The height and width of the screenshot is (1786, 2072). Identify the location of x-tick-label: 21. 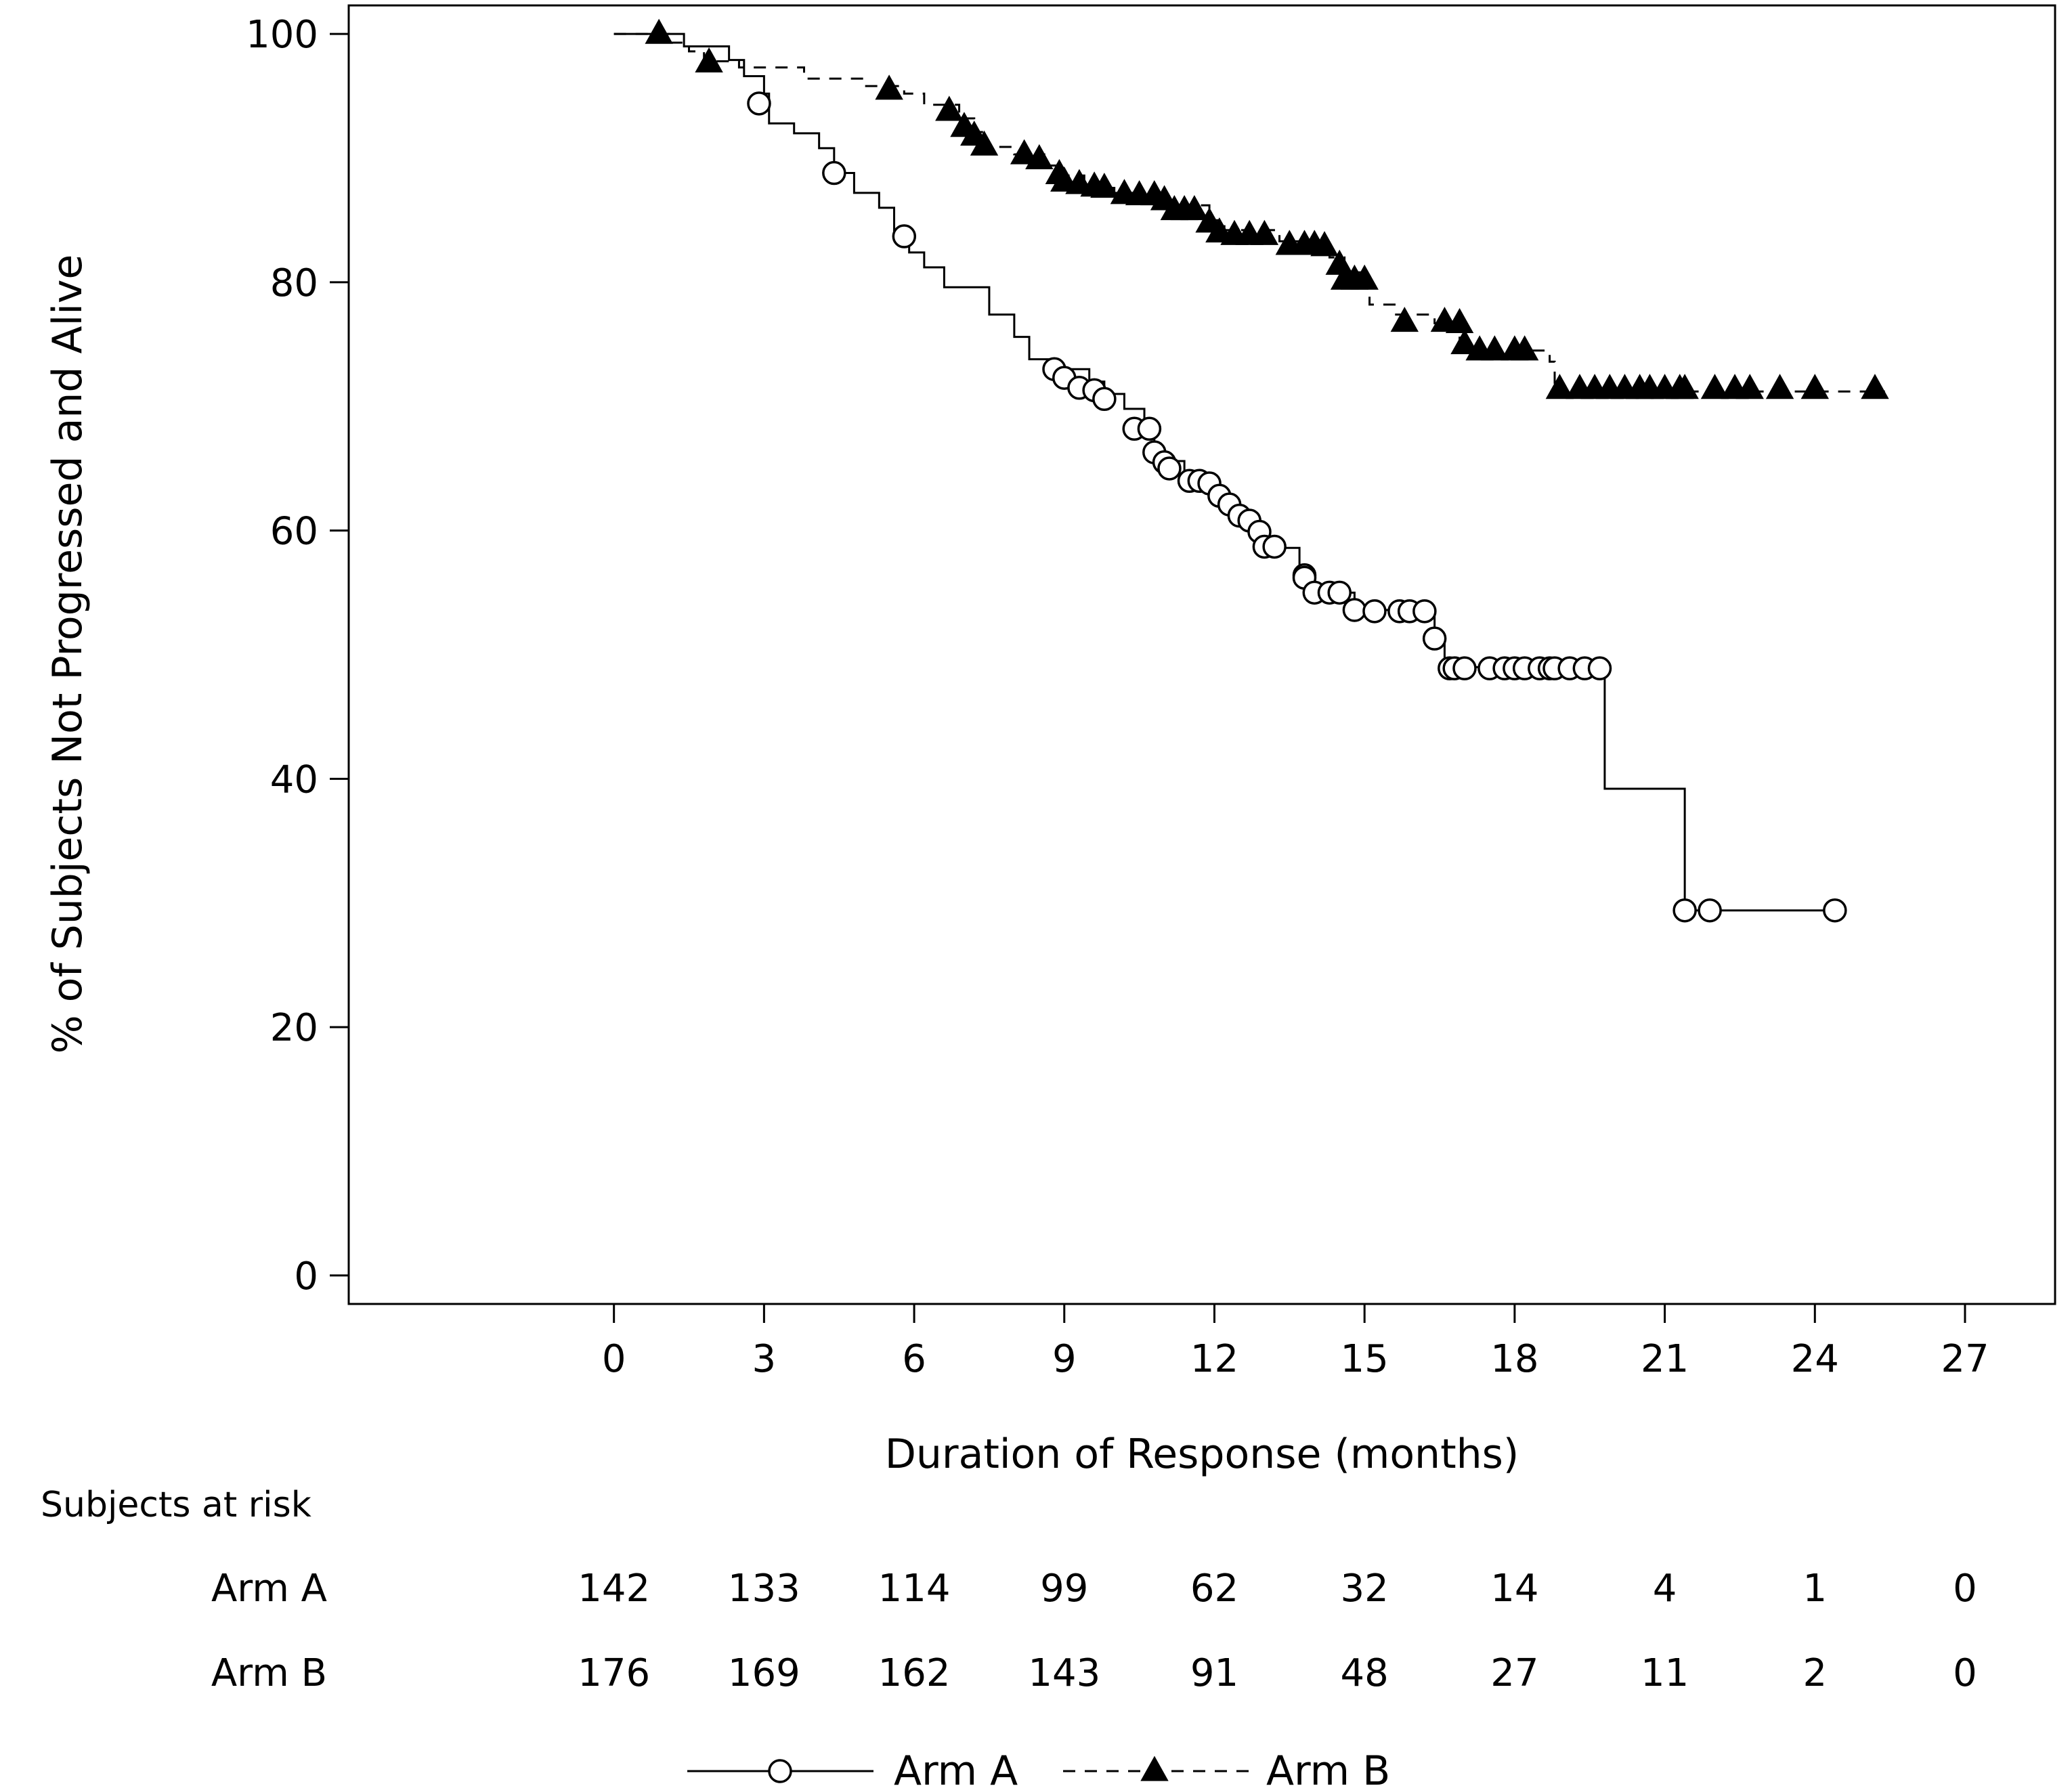
(1665, 1359).